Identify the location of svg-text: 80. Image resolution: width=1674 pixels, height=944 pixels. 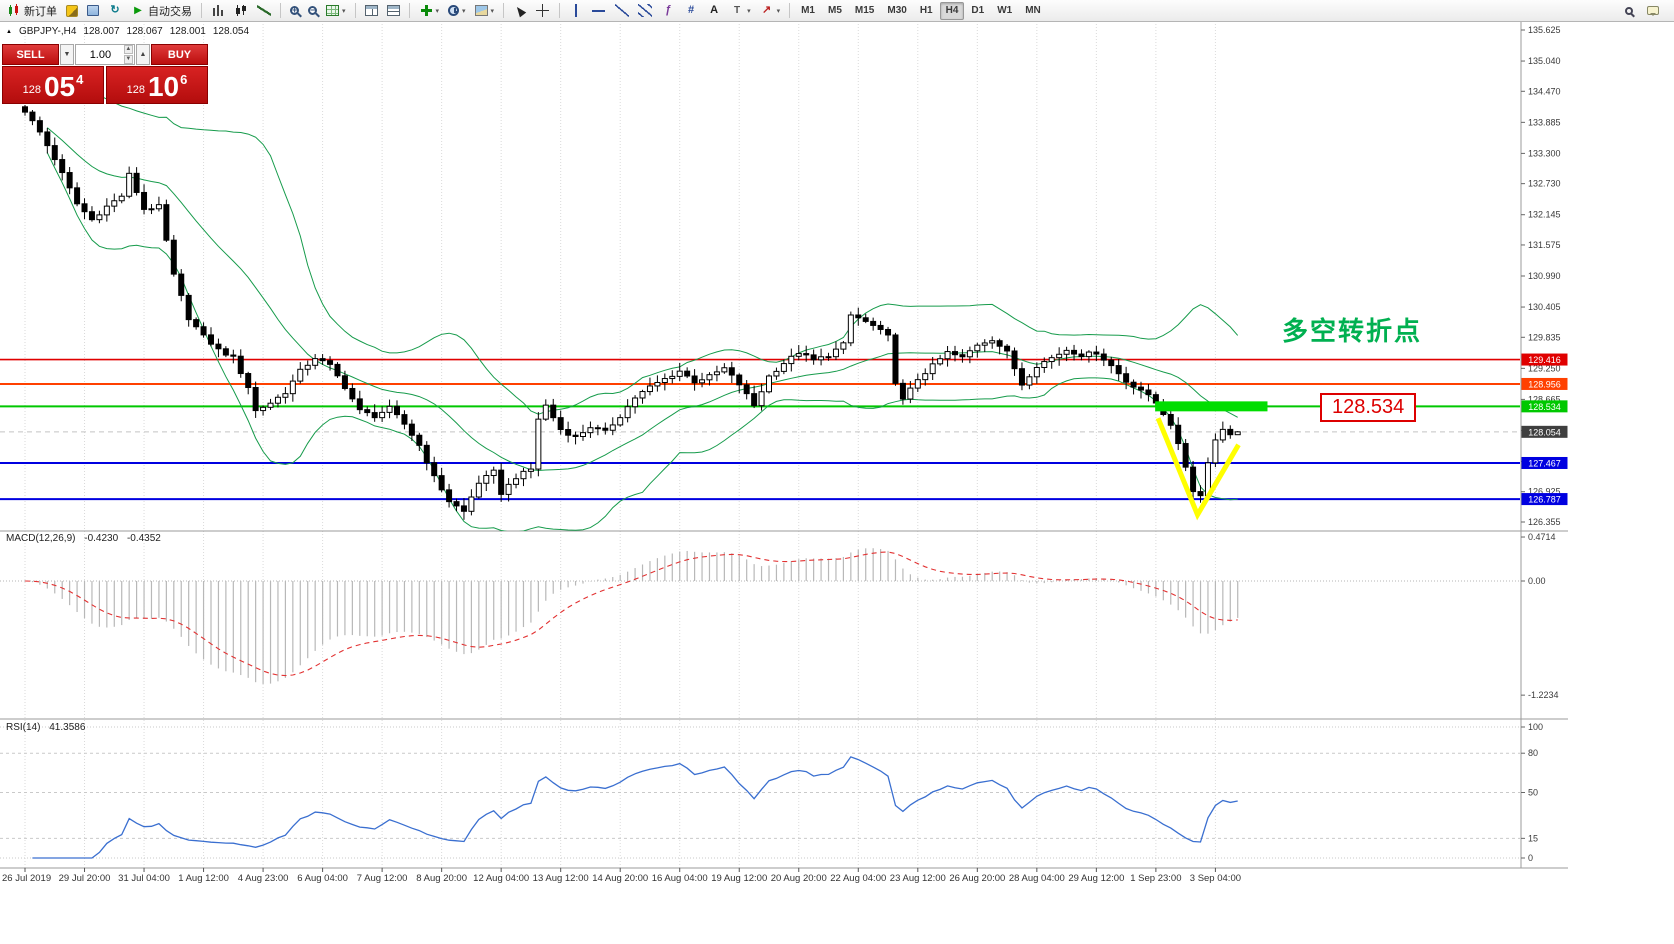
(1533, 753).